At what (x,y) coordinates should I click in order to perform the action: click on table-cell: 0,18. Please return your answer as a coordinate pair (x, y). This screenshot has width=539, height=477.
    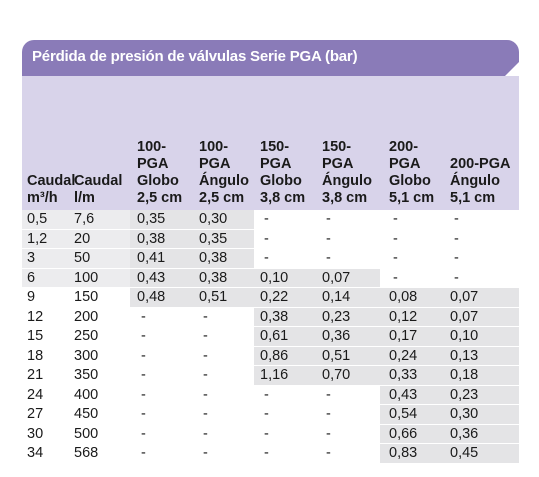
    Looking at the image, I should click on (464, 375).